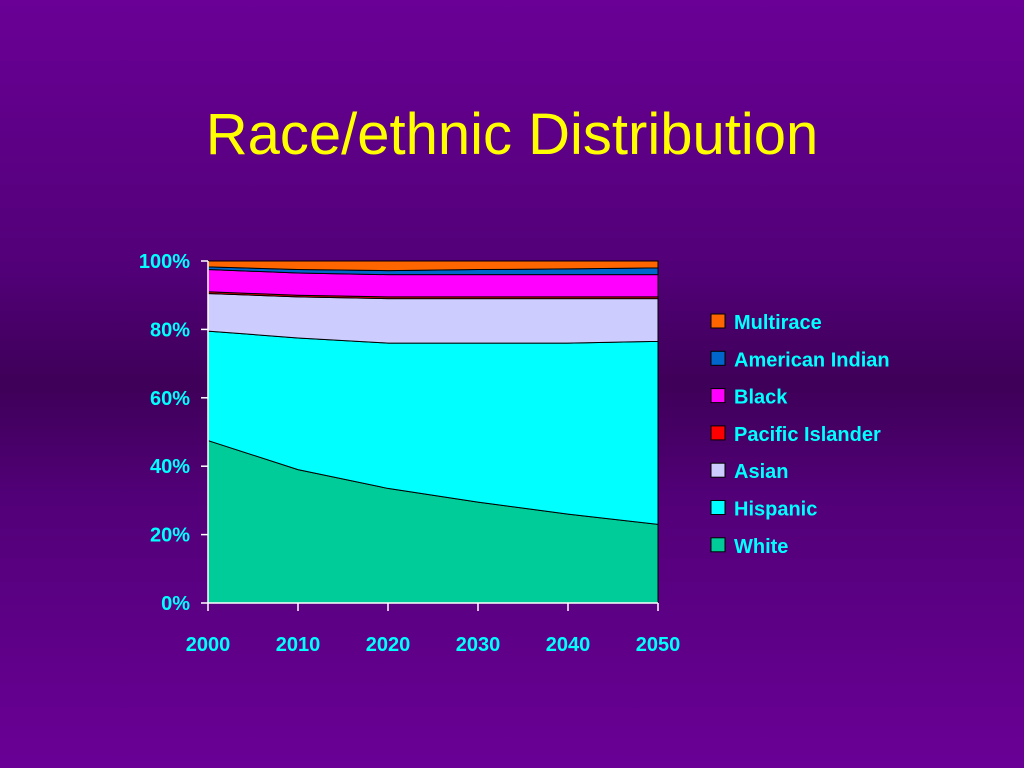 This screenshot has height=768, width=1024. What do you see at coordinates (718, 358) in the screenshot?
I see `legend-swatch-american-indian` at bounding box center [718, 358].